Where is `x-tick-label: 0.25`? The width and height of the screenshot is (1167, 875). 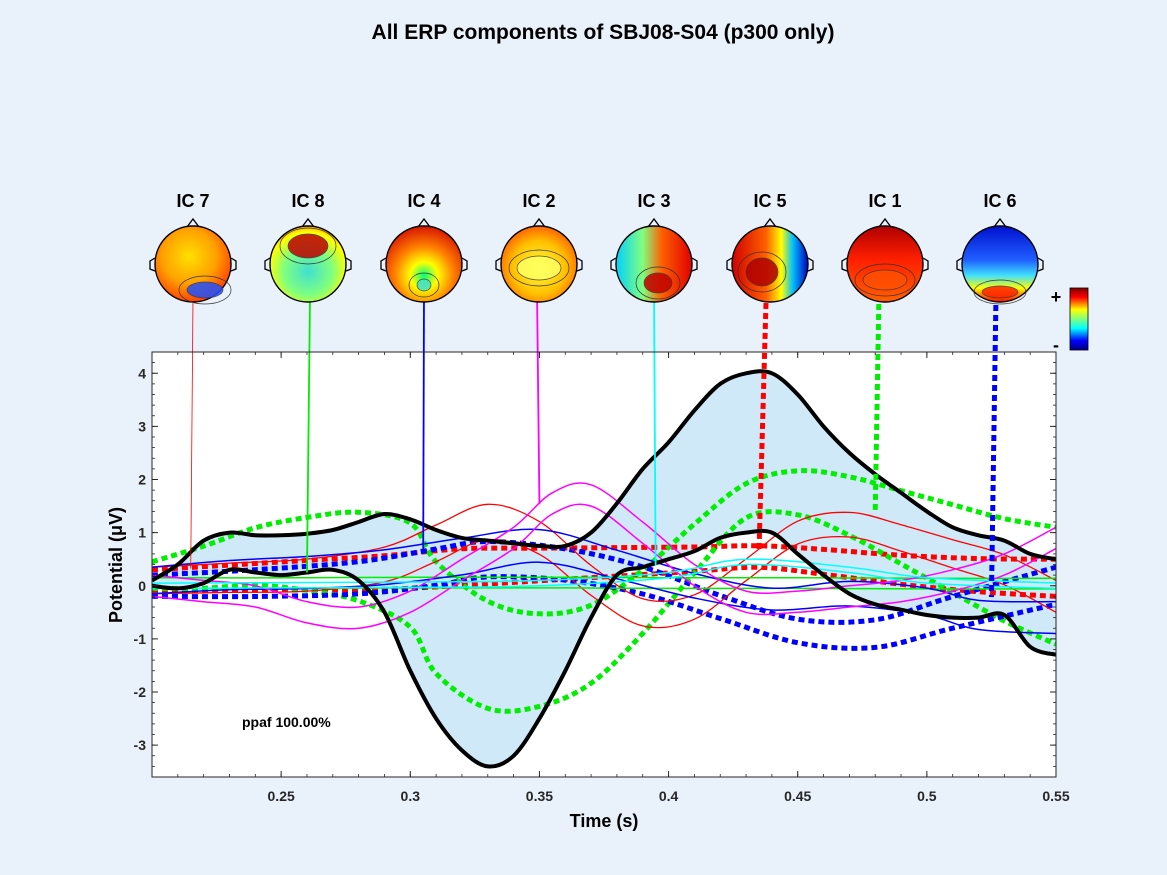 x-tick-label: 0.25 is located at coordinates (281, 796).